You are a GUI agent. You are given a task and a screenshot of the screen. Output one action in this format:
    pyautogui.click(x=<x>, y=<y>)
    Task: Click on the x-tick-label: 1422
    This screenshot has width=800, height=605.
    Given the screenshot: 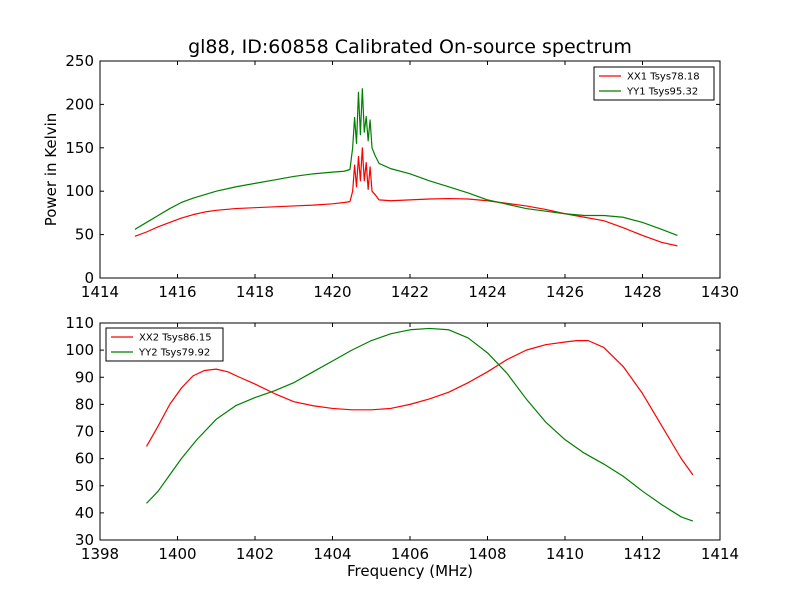 What is the action you would take?
    pyautogui.click(x=410, y=292)
    